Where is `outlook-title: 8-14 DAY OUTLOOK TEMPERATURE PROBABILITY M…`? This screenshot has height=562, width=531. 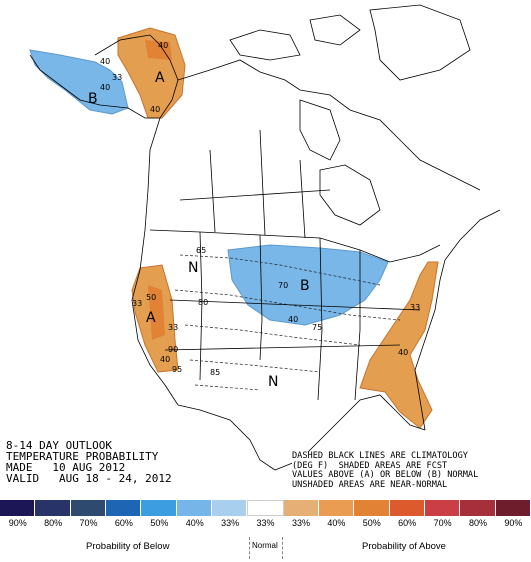 outlook-title: 8-14 DAY OUTLOOK TEMPERATURE PROBABILITY M… is located at coordinates (89, 462).